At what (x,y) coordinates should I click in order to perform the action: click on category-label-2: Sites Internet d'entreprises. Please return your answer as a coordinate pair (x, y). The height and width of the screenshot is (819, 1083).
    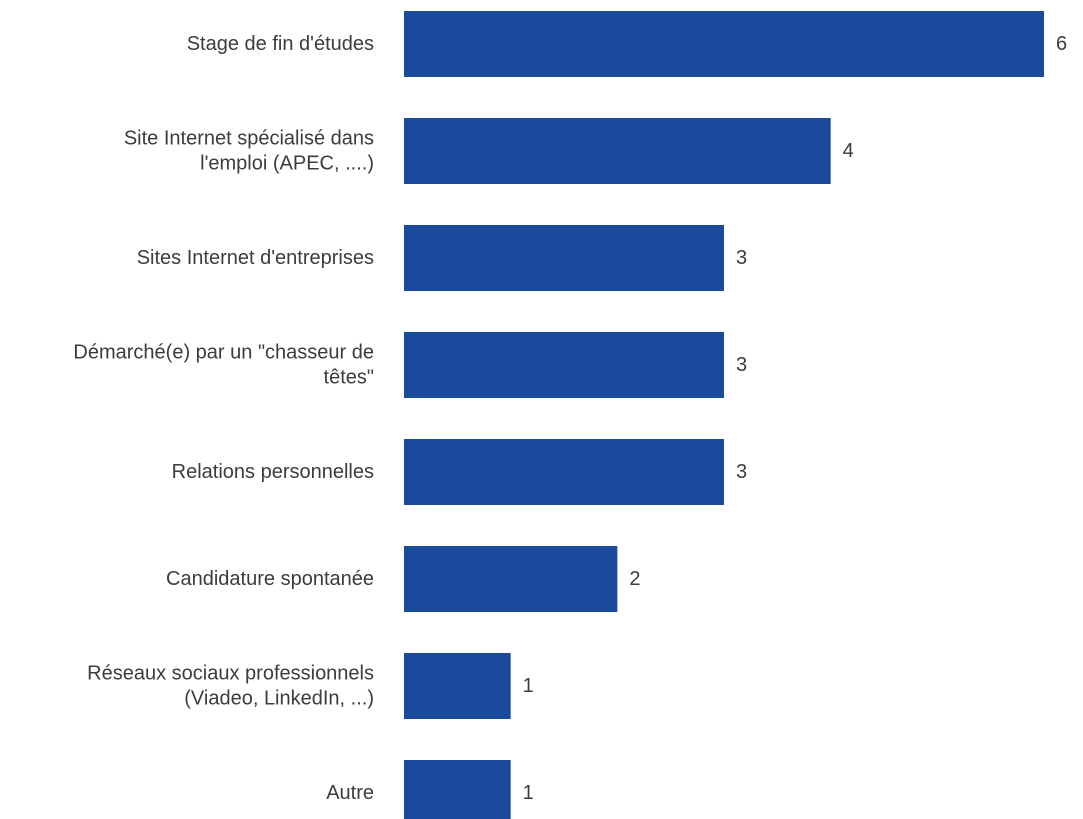
    Looking at the image, I should click on (255, 258).